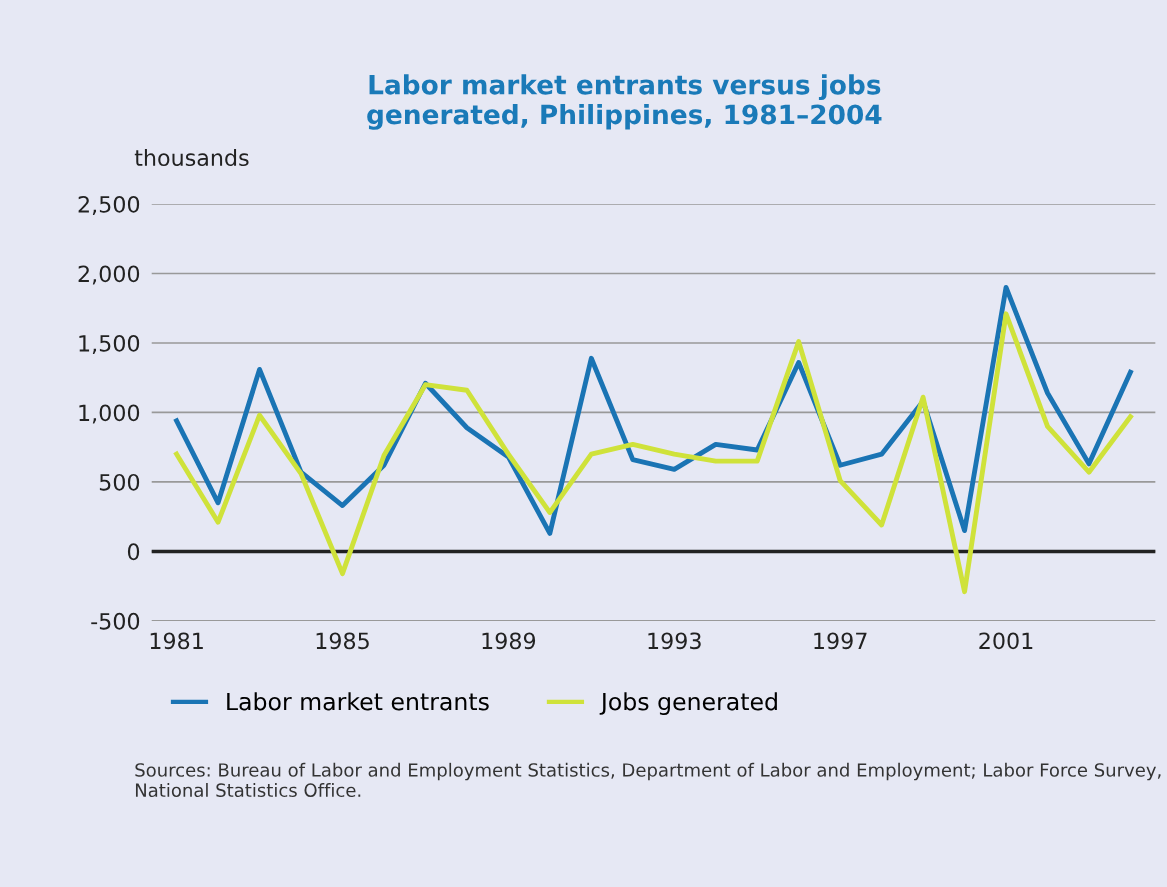 The image size is (1167, 887). I want to click on x-tick-label: 1993, so click(674, 641).